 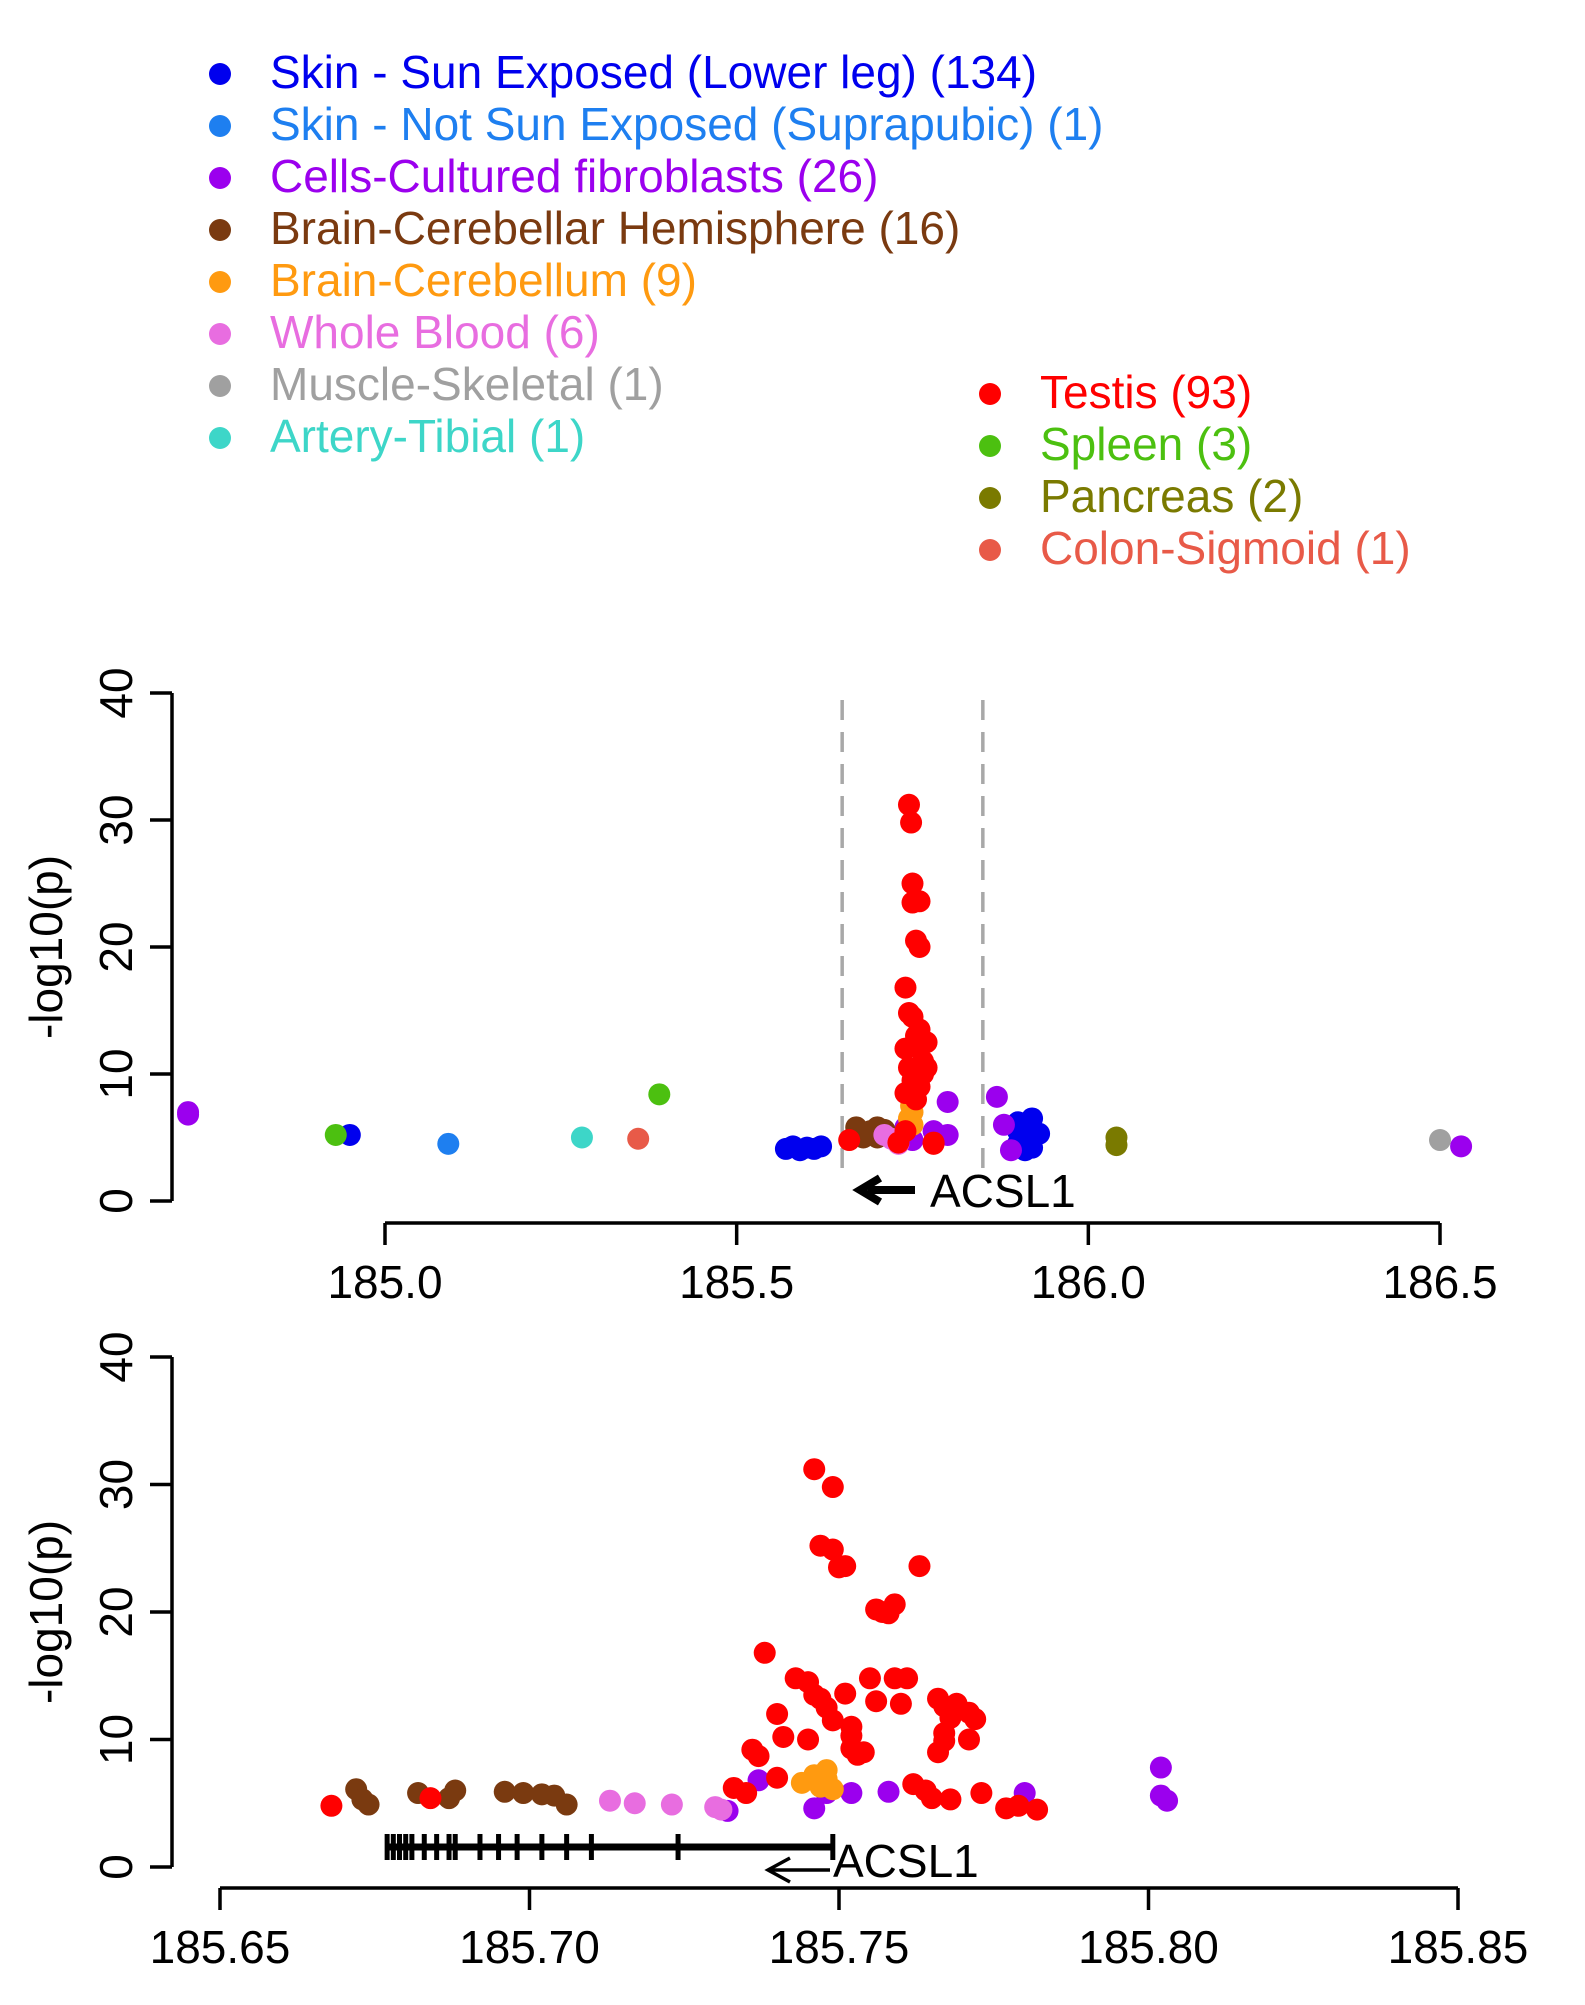 I want to click on legend-label: Brain-Cerebellar Hemisphere (16), so click(x=615, y=228).